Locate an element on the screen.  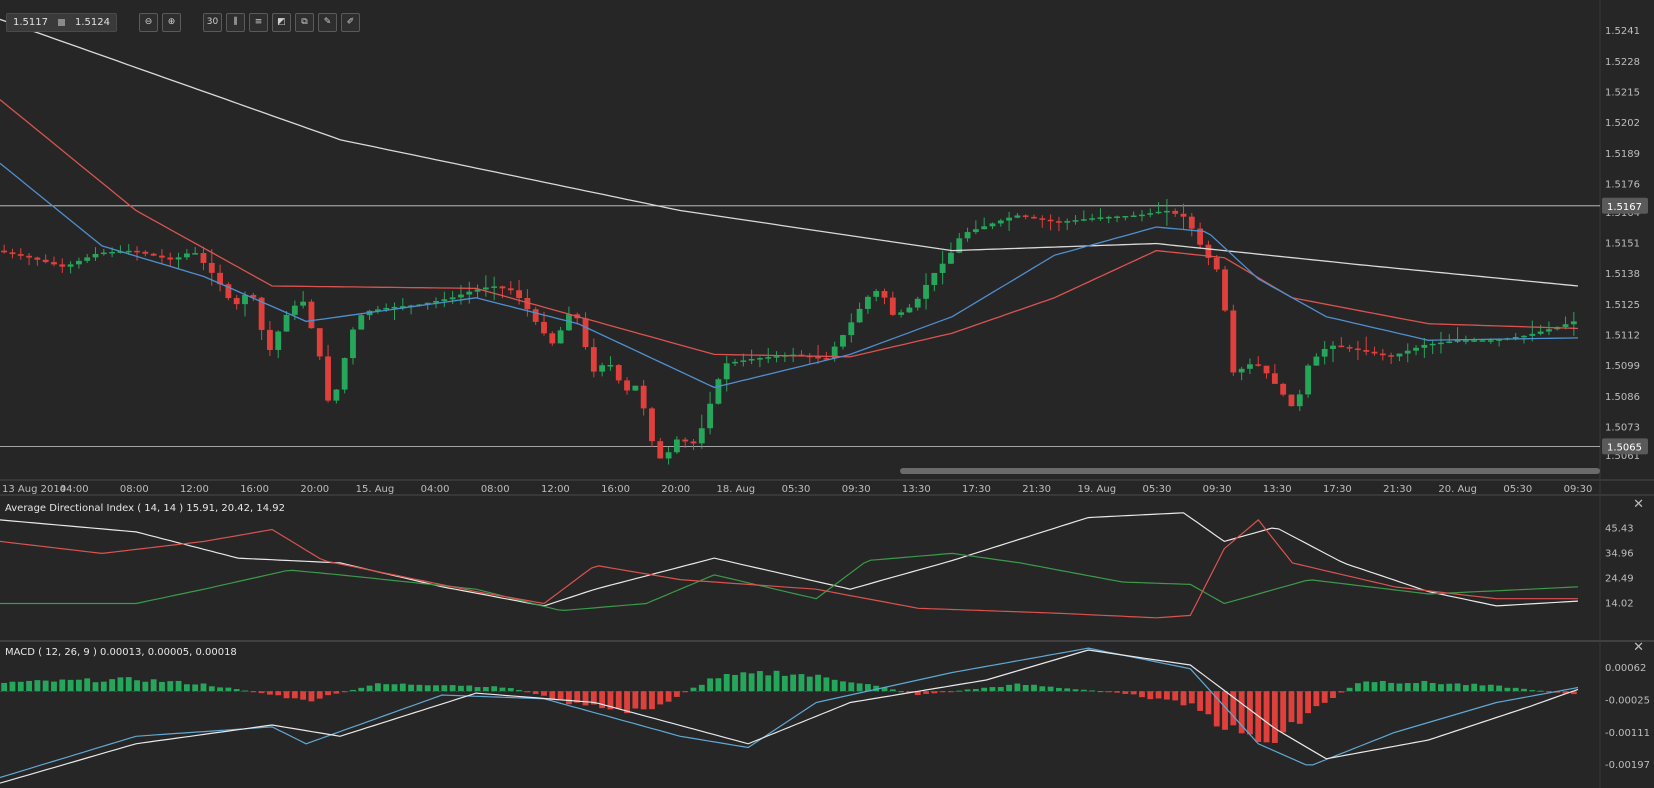
time-tick-label: 15. Aug is located at coordinates (375, 489).